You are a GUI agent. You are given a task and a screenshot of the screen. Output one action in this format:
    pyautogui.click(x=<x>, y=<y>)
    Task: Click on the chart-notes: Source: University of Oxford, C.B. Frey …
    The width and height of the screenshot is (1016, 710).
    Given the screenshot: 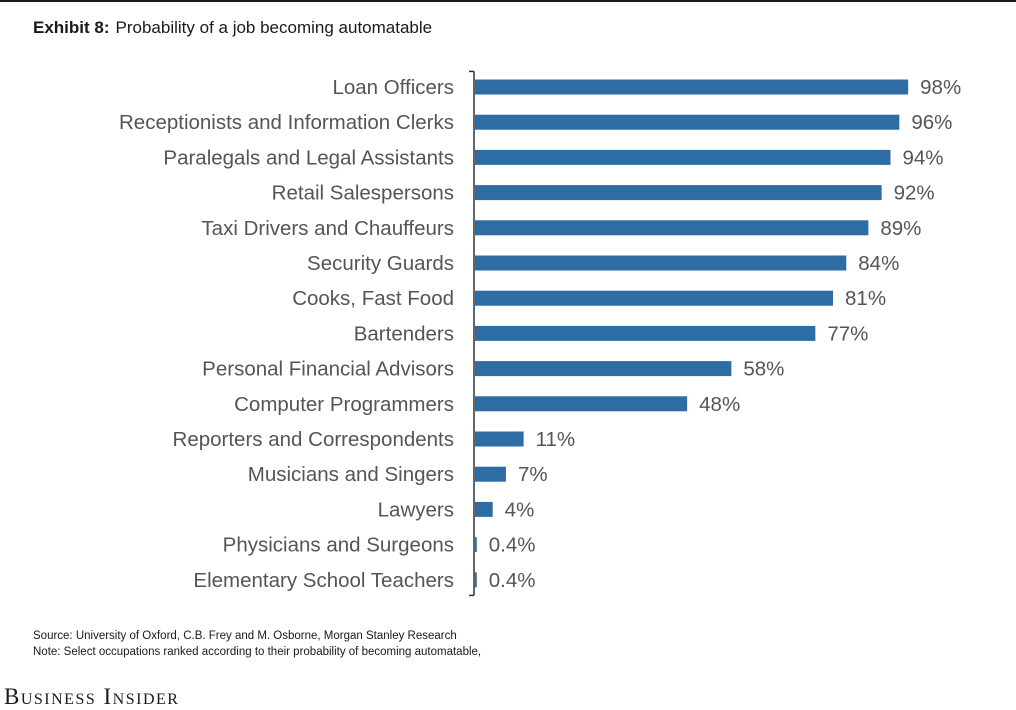 What is the action you would take?
    pyautogui.click(x=257, y=644)
    